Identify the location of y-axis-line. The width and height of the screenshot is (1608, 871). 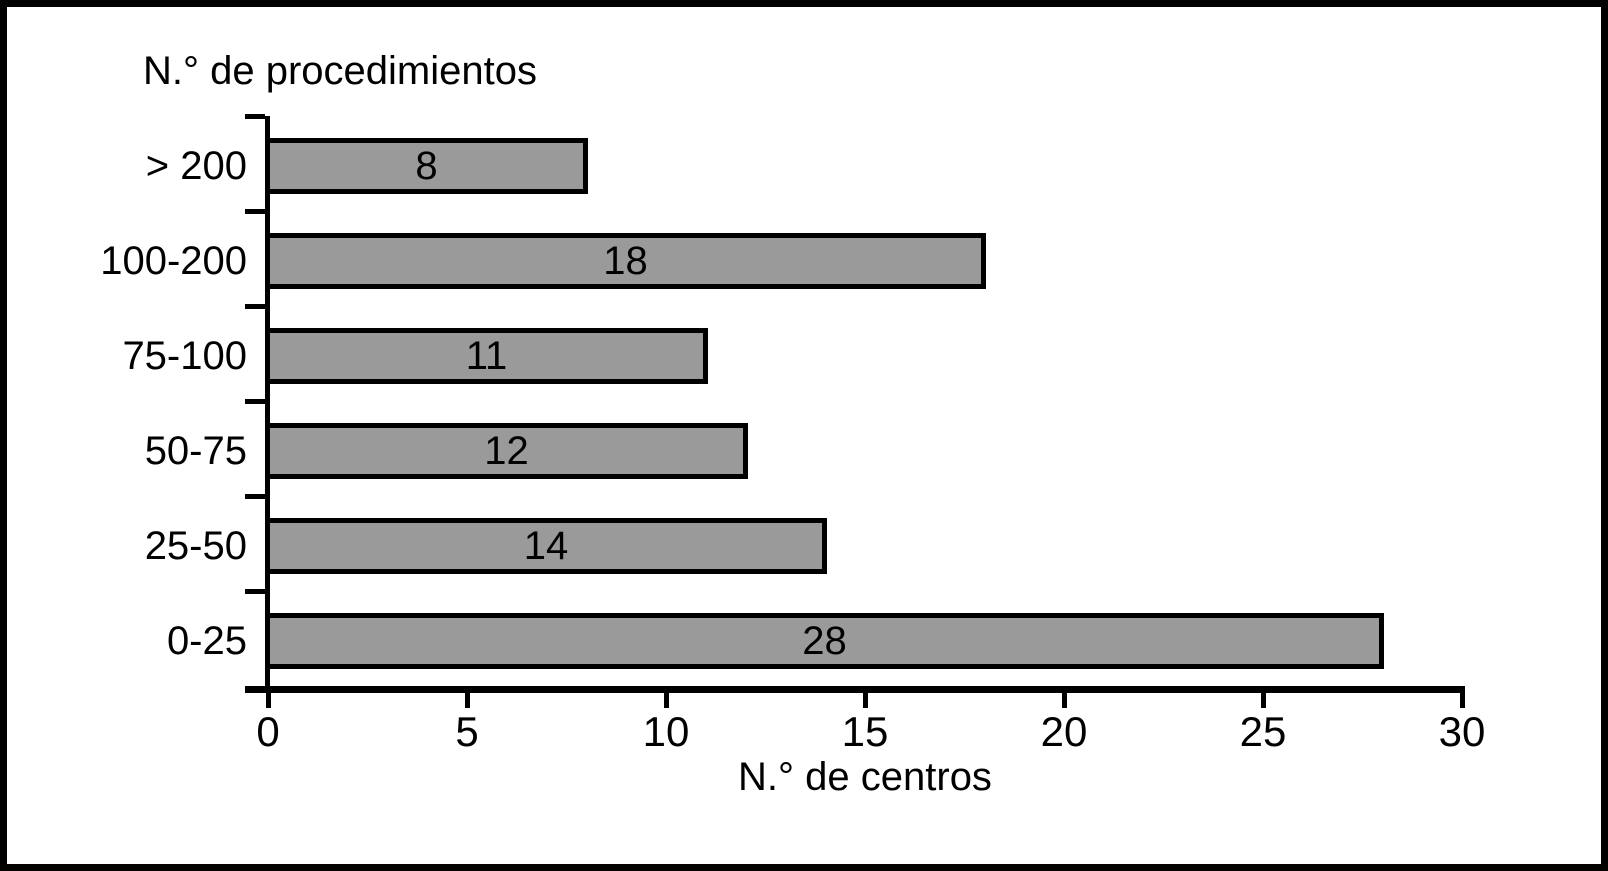
(267, 404).